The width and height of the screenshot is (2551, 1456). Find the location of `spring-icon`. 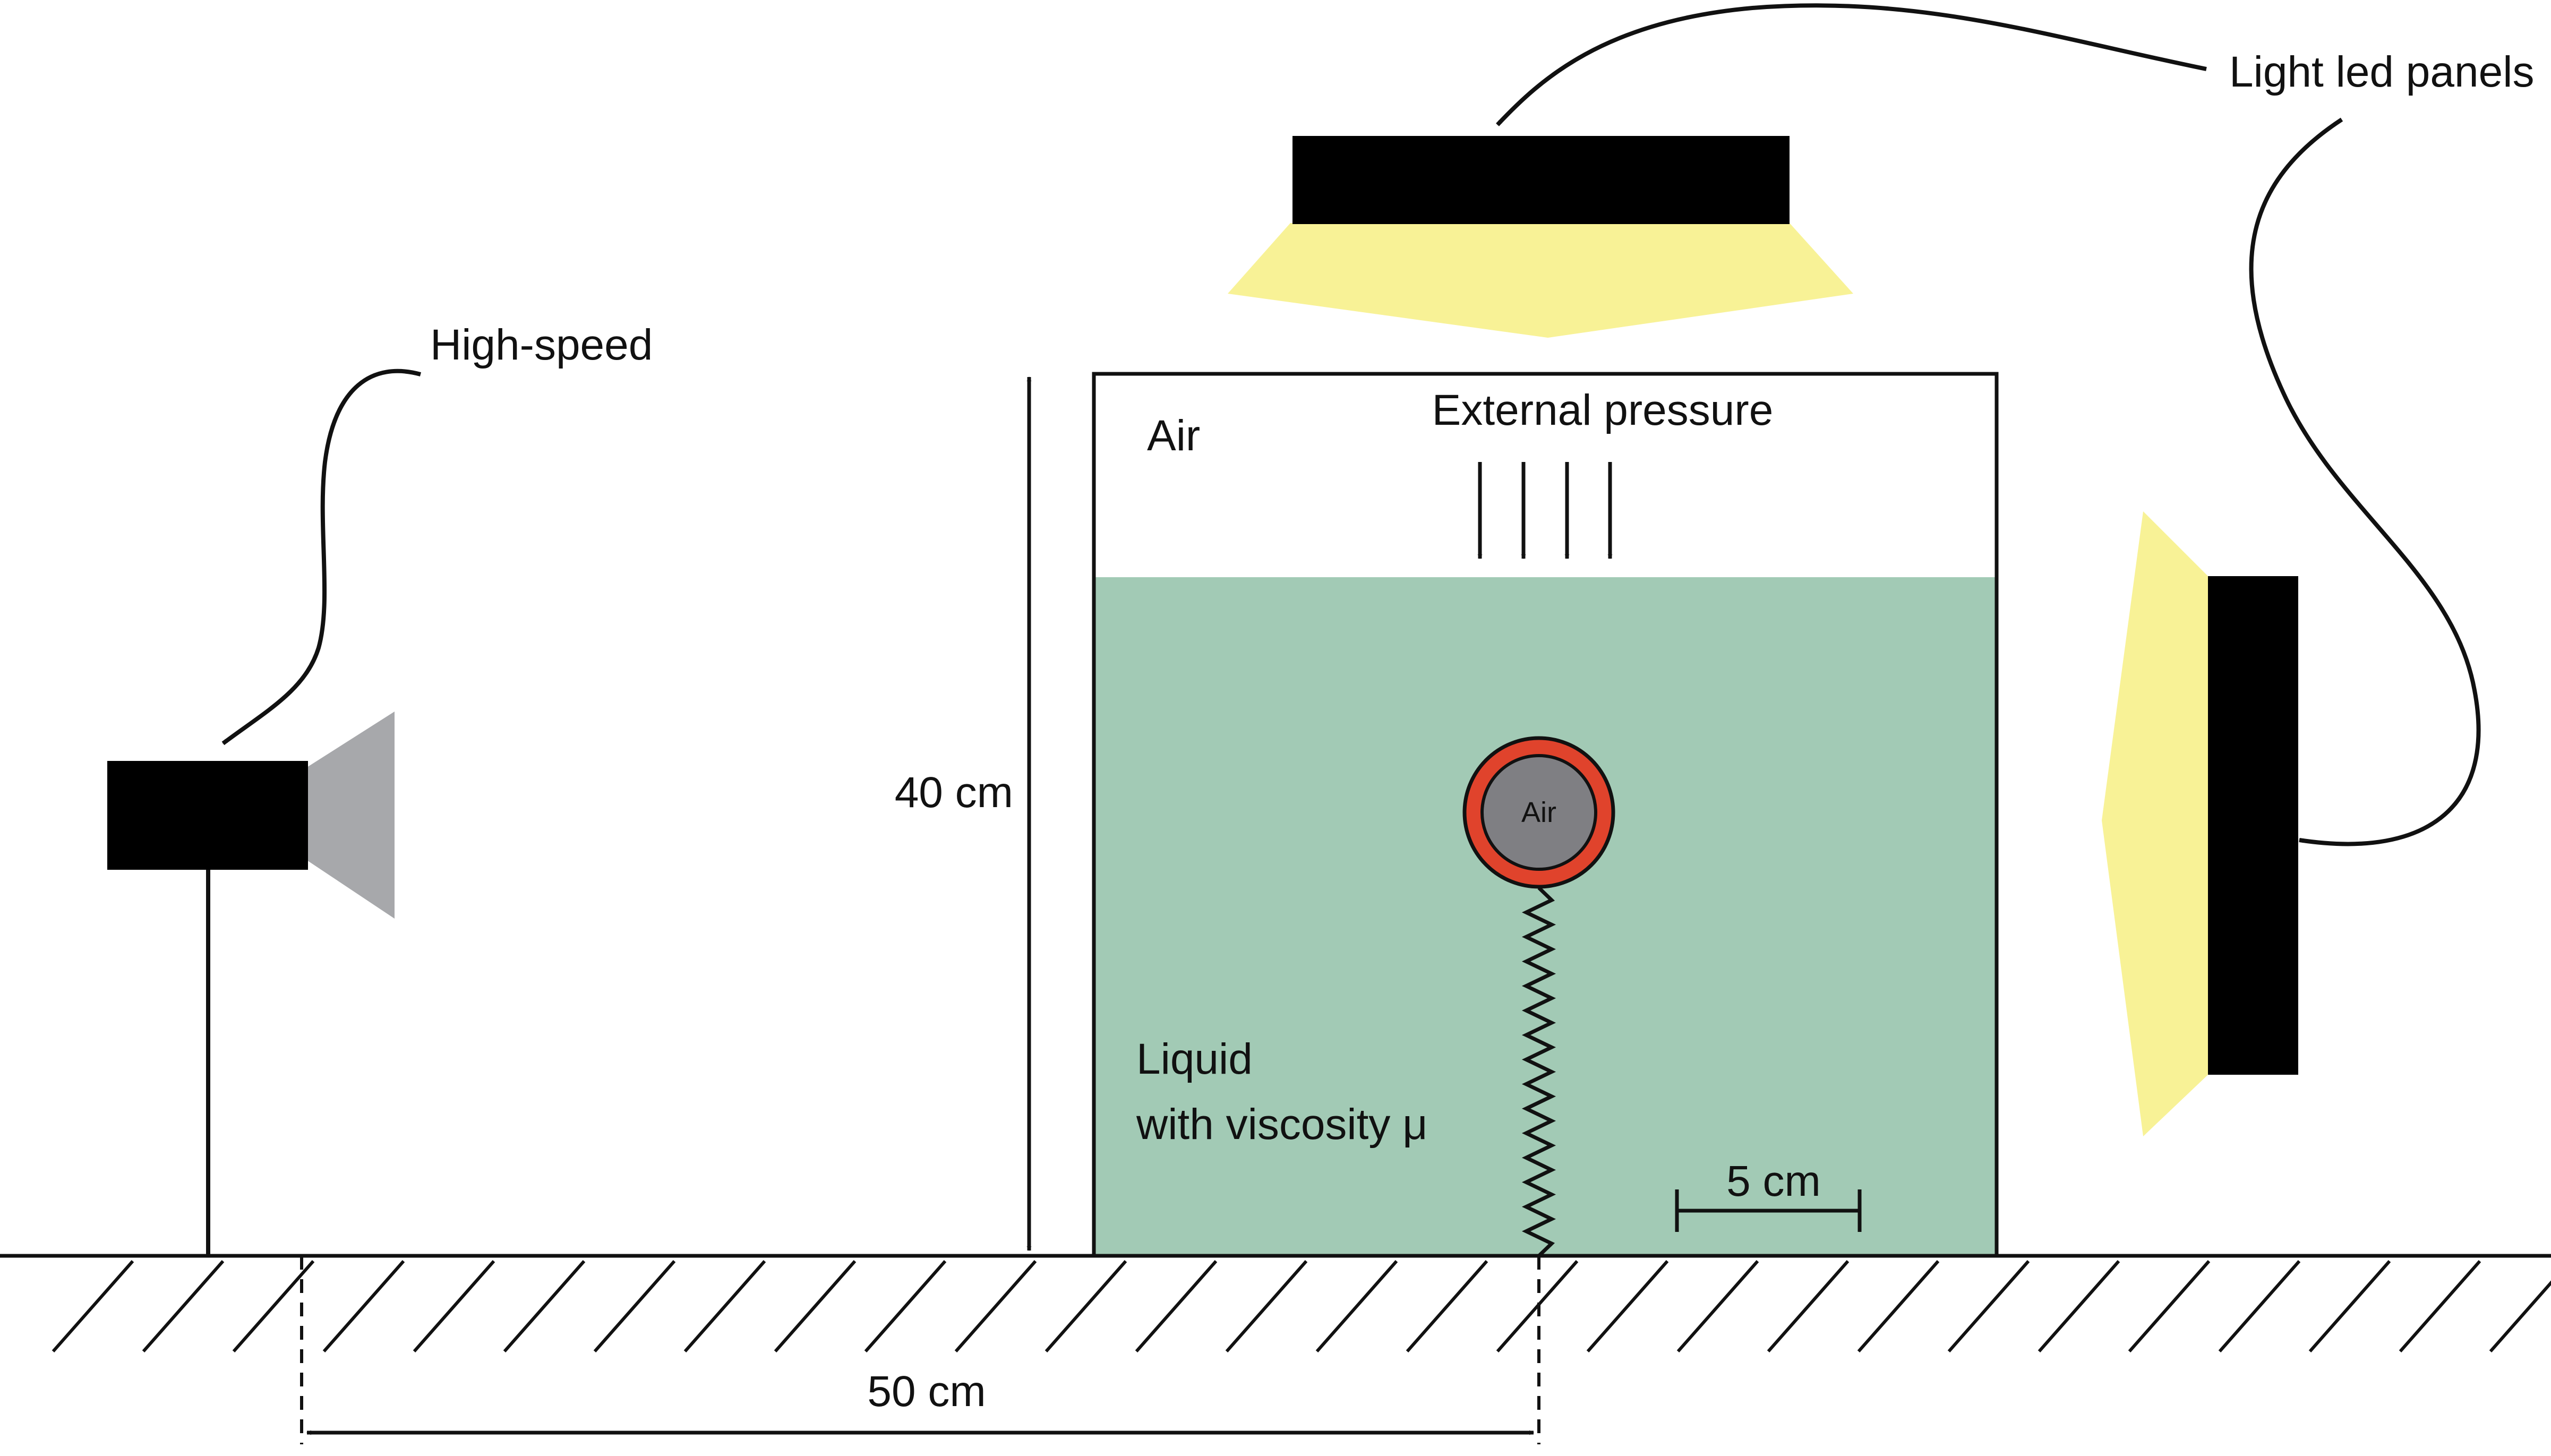

spring-icon is located at coordinates (1538, 1071).